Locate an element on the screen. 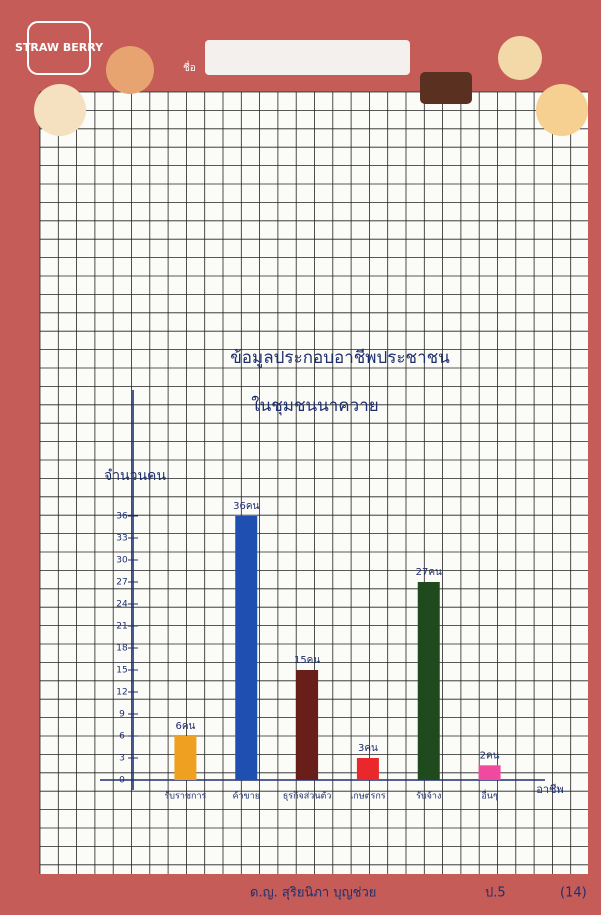 Image resolution: width=601 pixels, height=915 pixels. y-tick-label: 21 is located at coordinates (121, 627).